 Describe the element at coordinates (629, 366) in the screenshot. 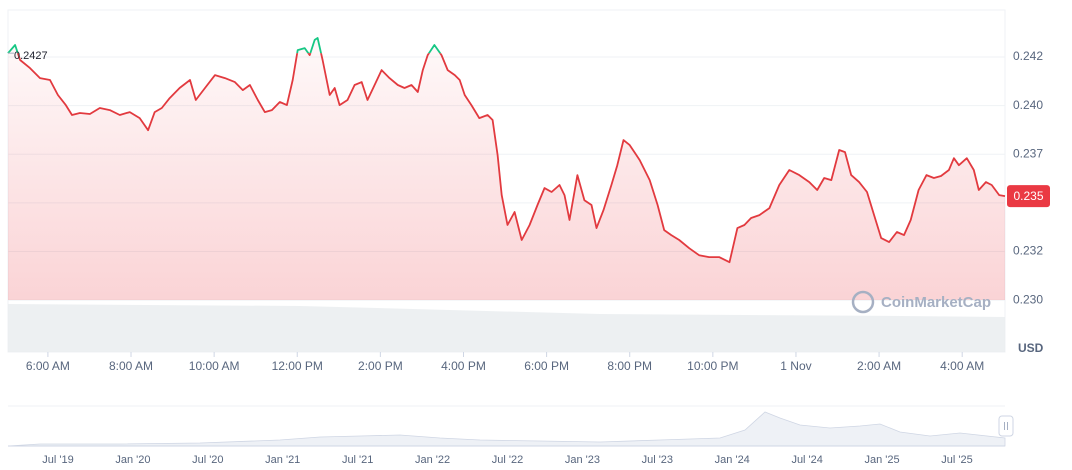

I see `x-tick-label: 8:00 PM` at that location.